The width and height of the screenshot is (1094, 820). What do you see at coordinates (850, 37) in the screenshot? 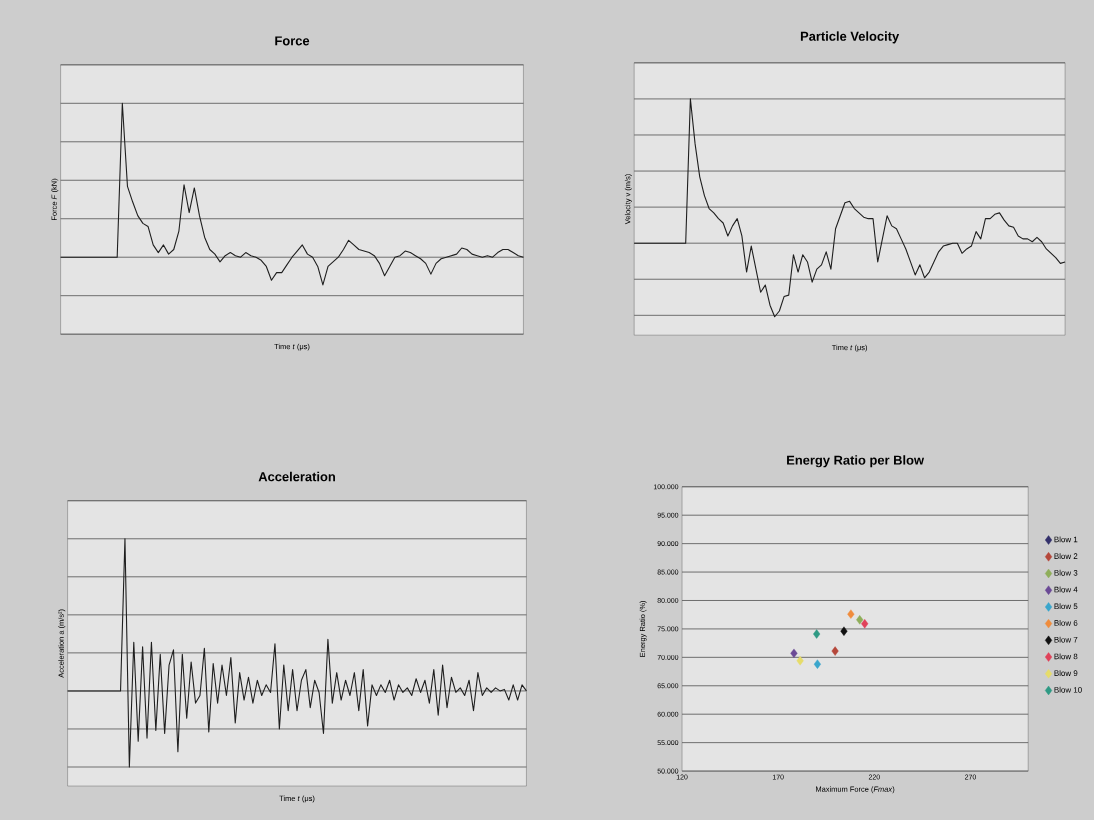
I see `chart-title: Particle Velocity` at bounding box center [850, 37].